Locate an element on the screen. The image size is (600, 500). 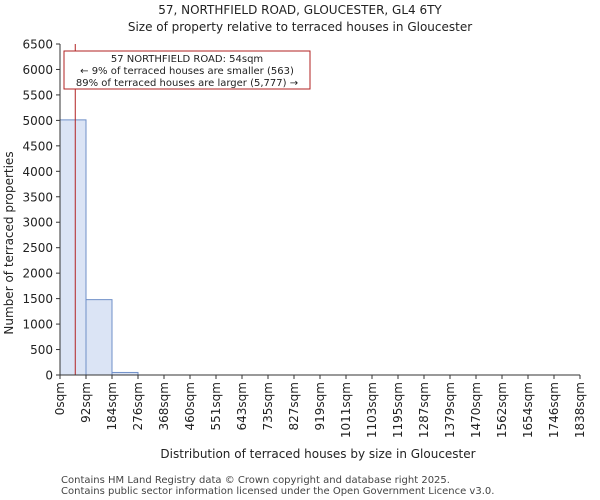
x-tick-label: 1562sqm is located at coordinates (502, 410).